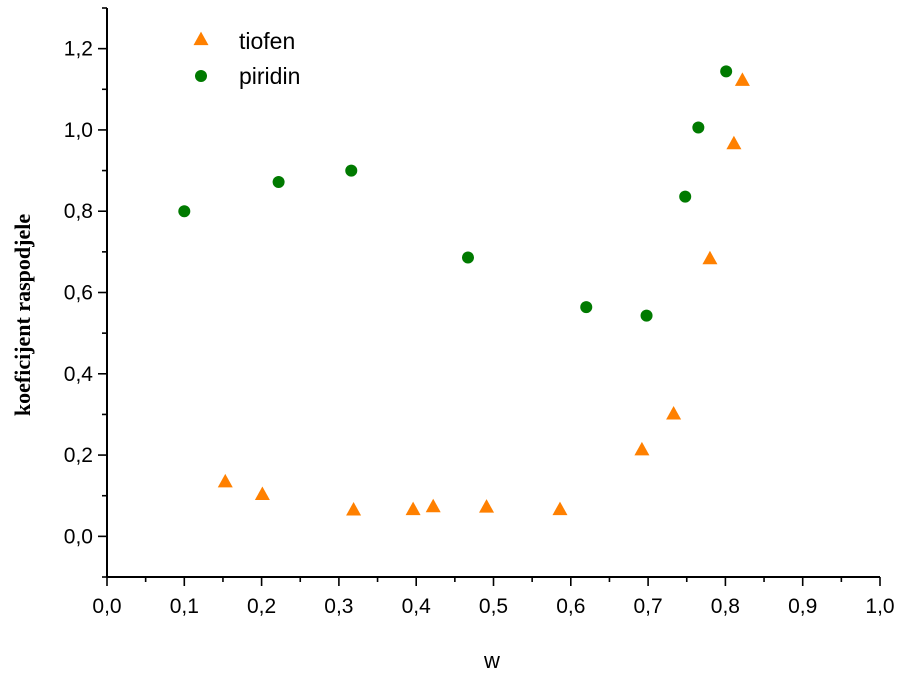  Describe the element at coordinates (78, 536) in the screenshot. I see `y-tick-label: 0,0` at that location.